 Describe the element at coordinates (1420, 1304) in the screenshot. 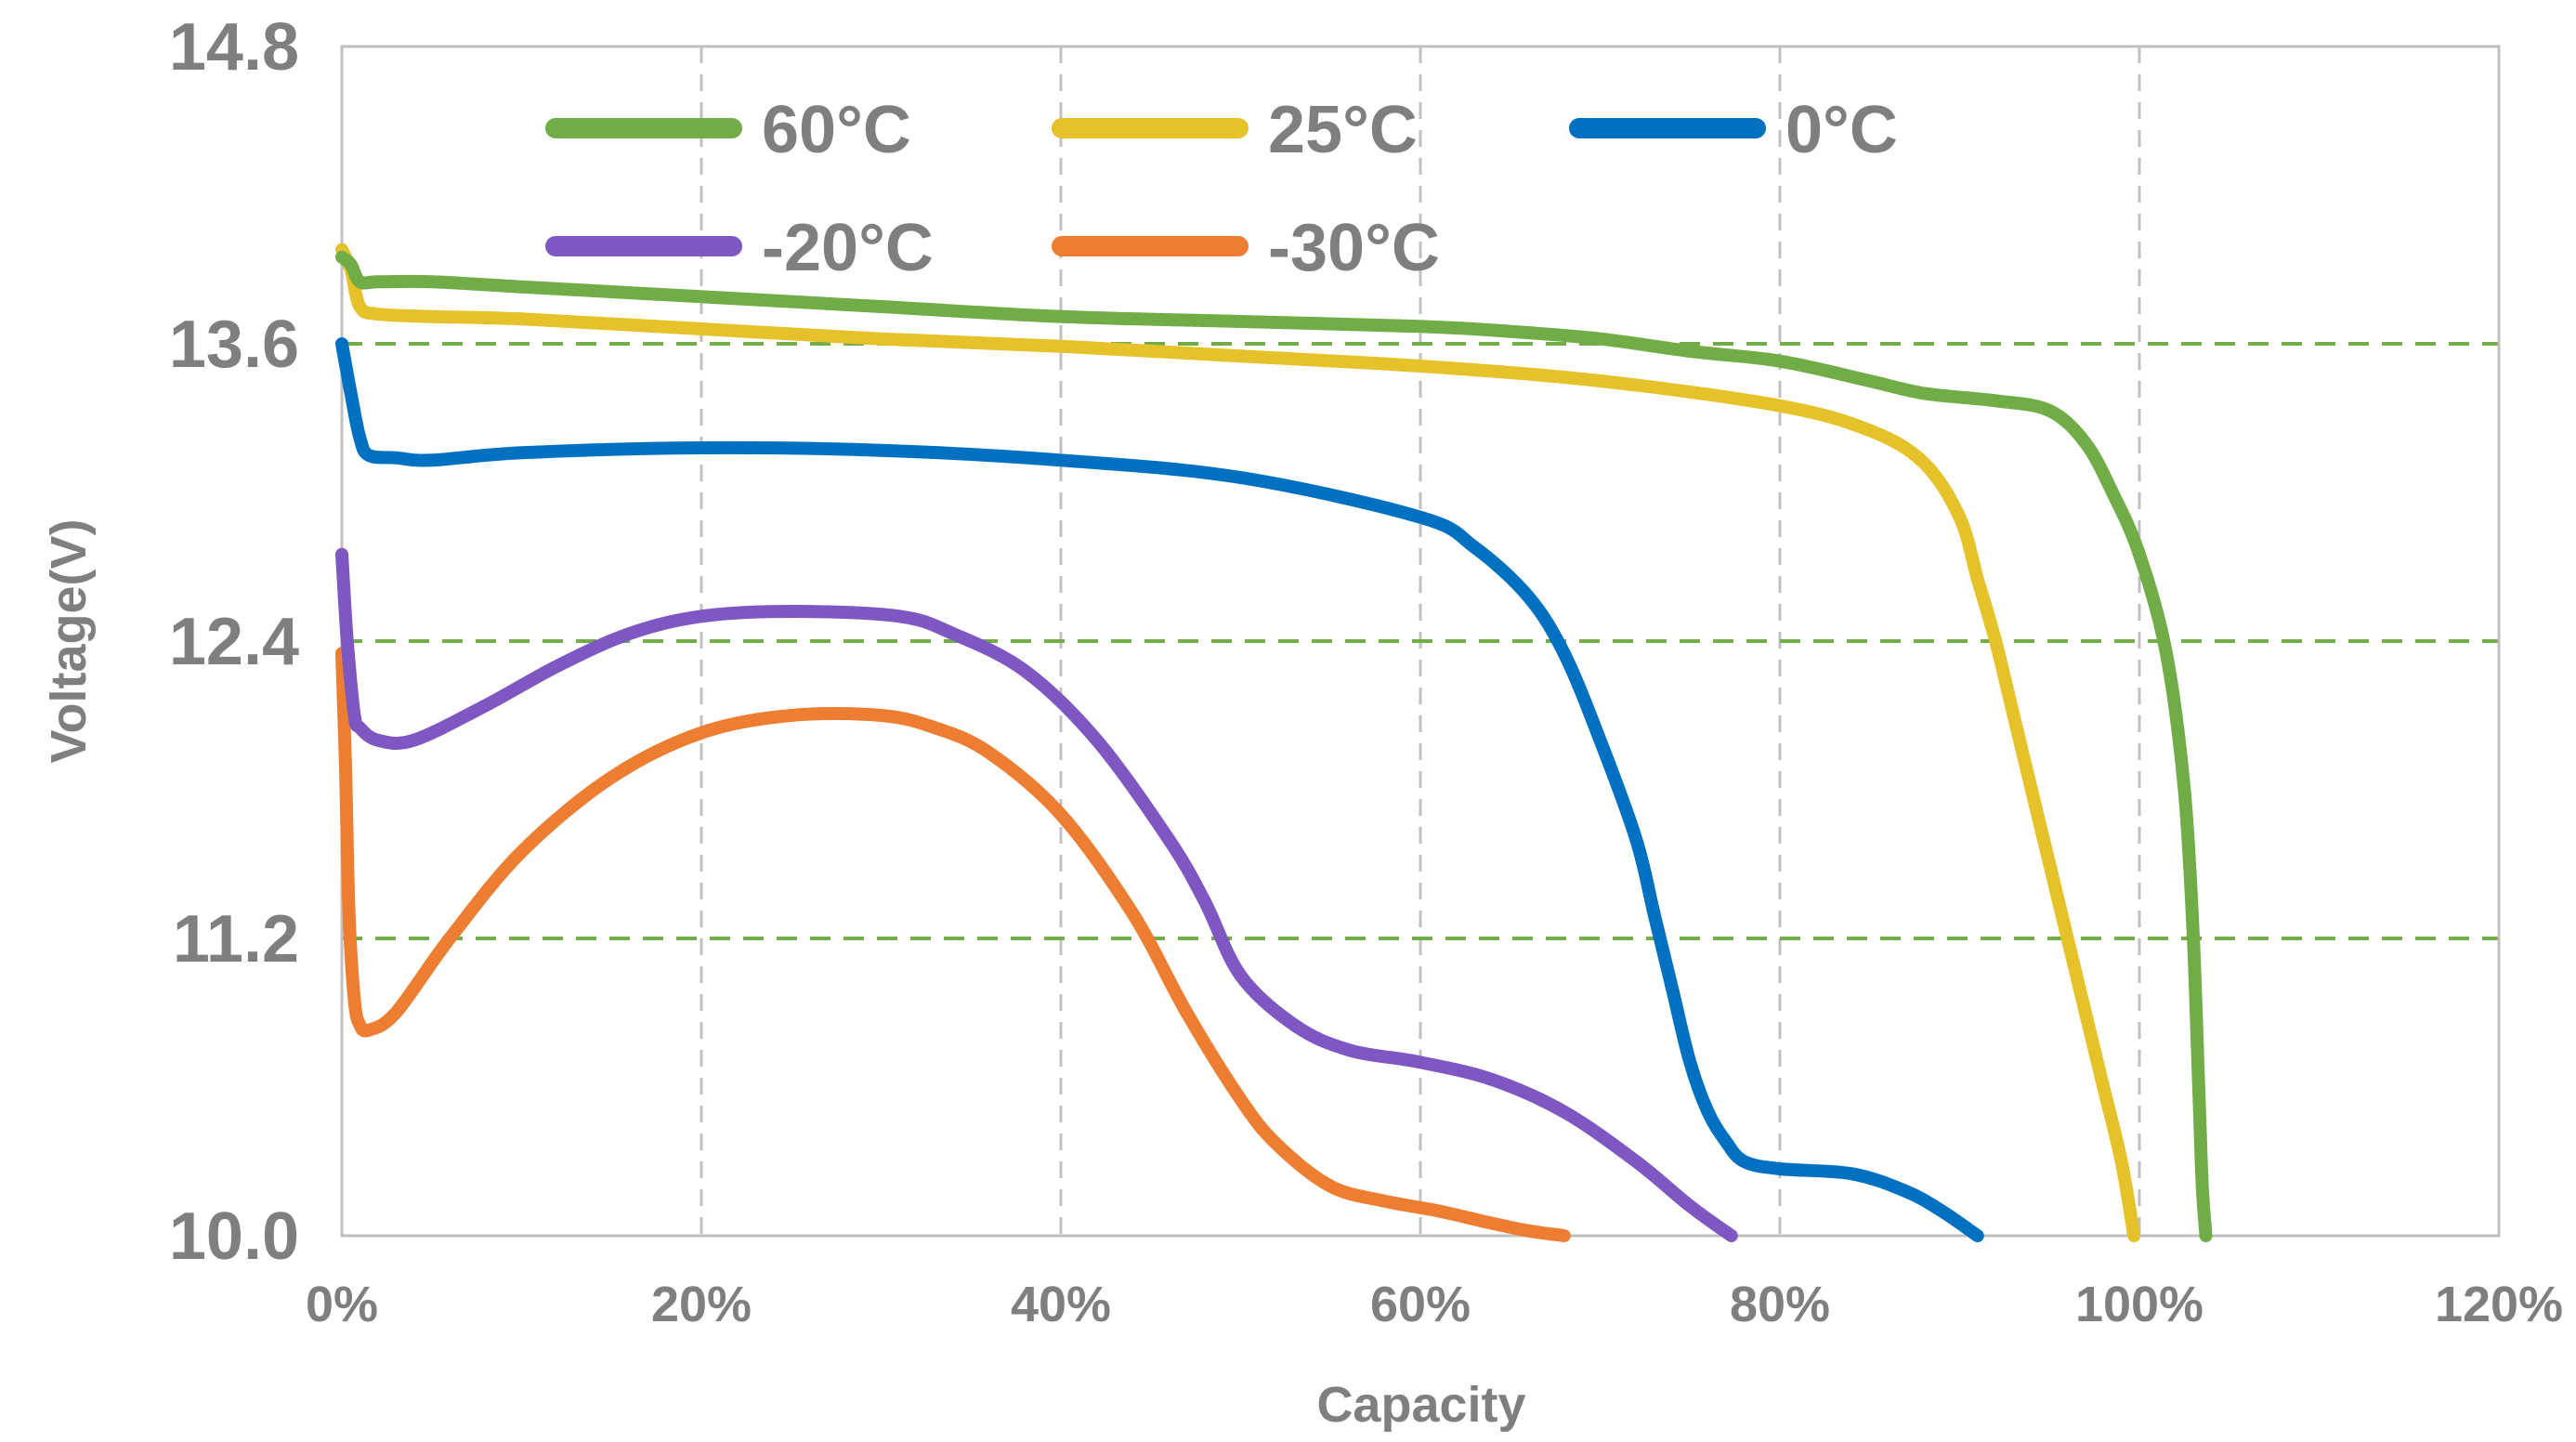

I see `x-tick-label: 60%` at that location.